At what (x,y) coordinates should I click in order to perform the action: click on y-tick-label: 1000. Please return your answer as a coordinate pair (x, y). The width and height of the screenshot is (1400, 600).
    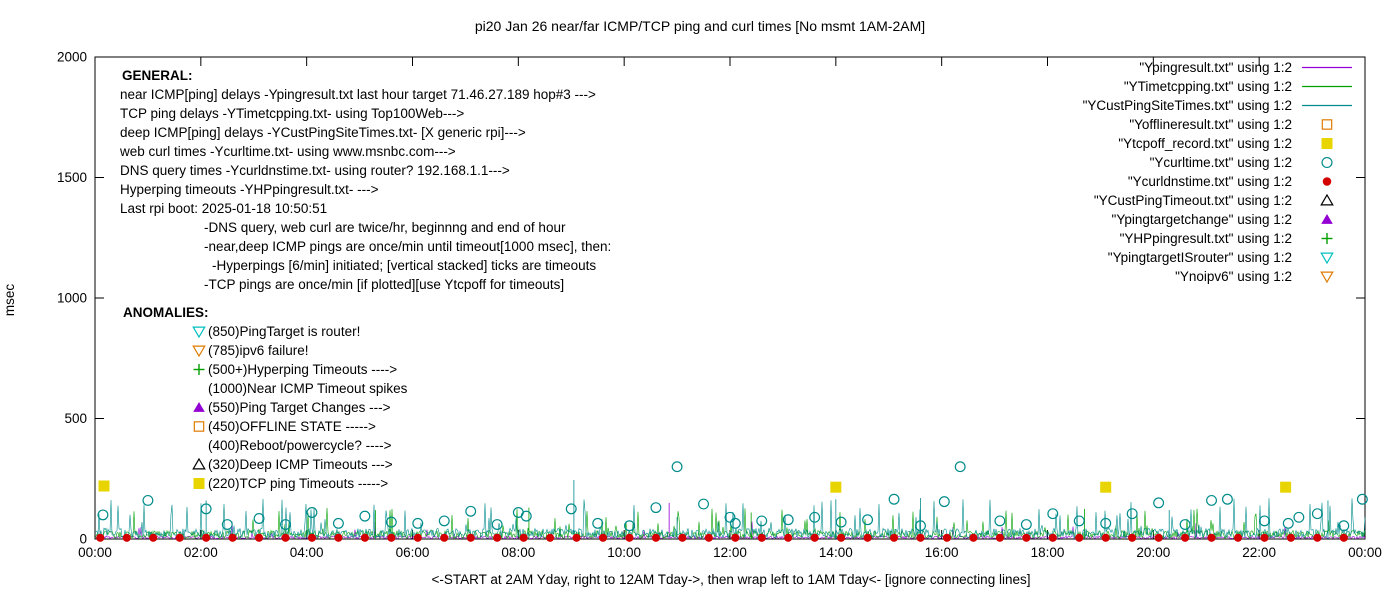
    Looking at the image, I should click on (72, 298).